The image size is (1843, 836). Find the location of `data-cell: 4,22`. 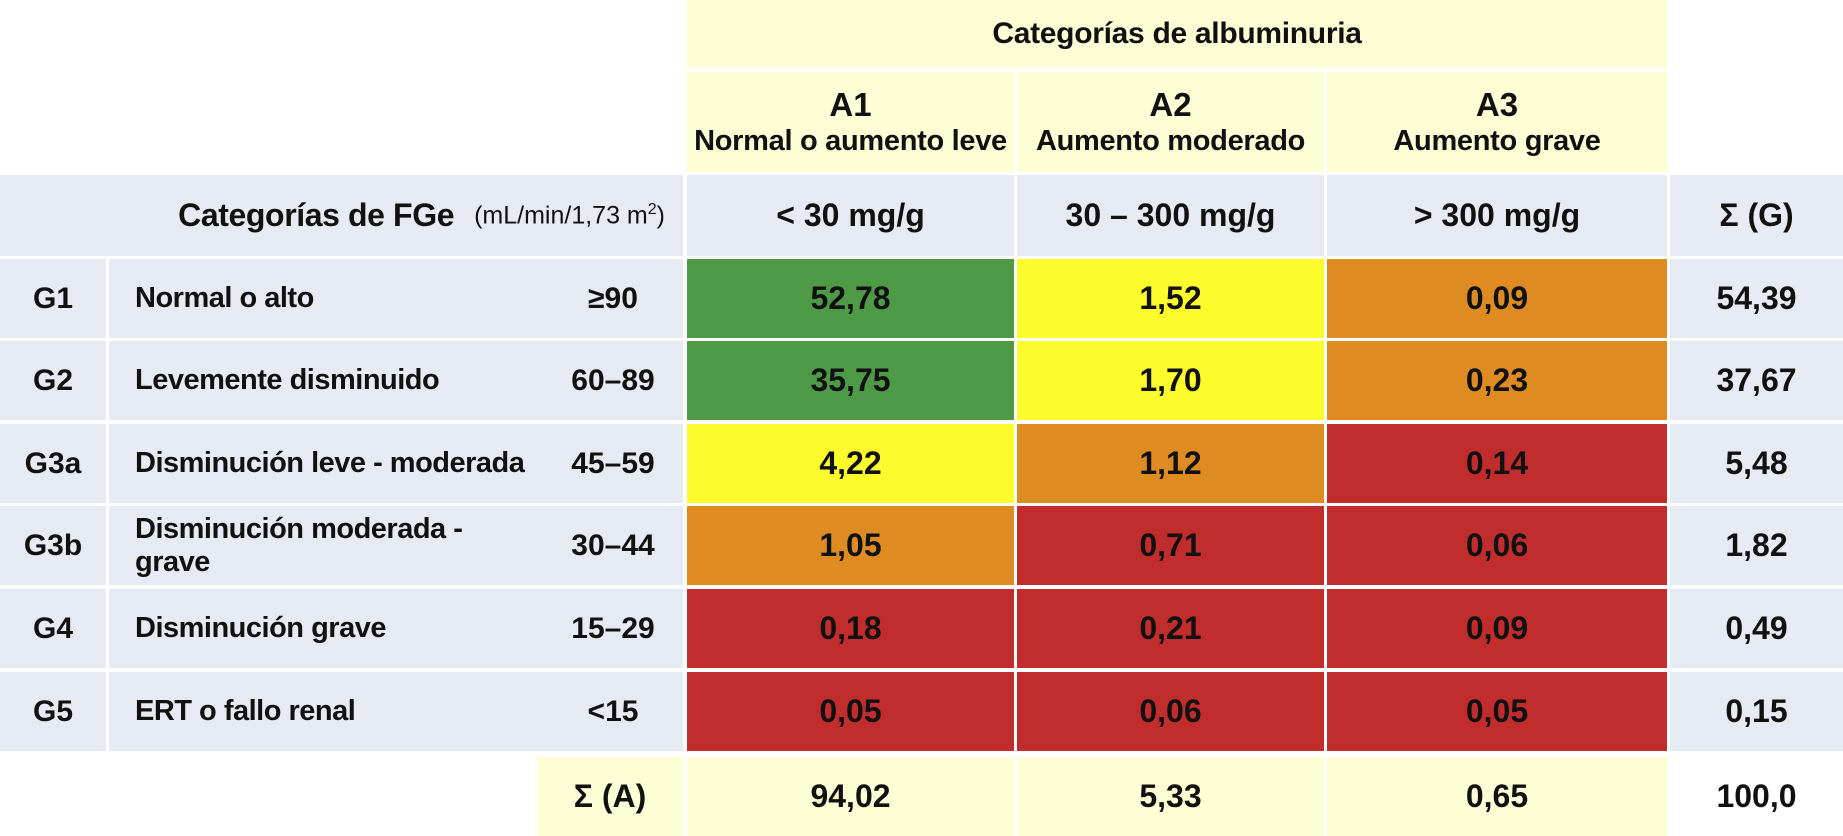

data-cell: 4,22 is located at coordinates (850, 463).